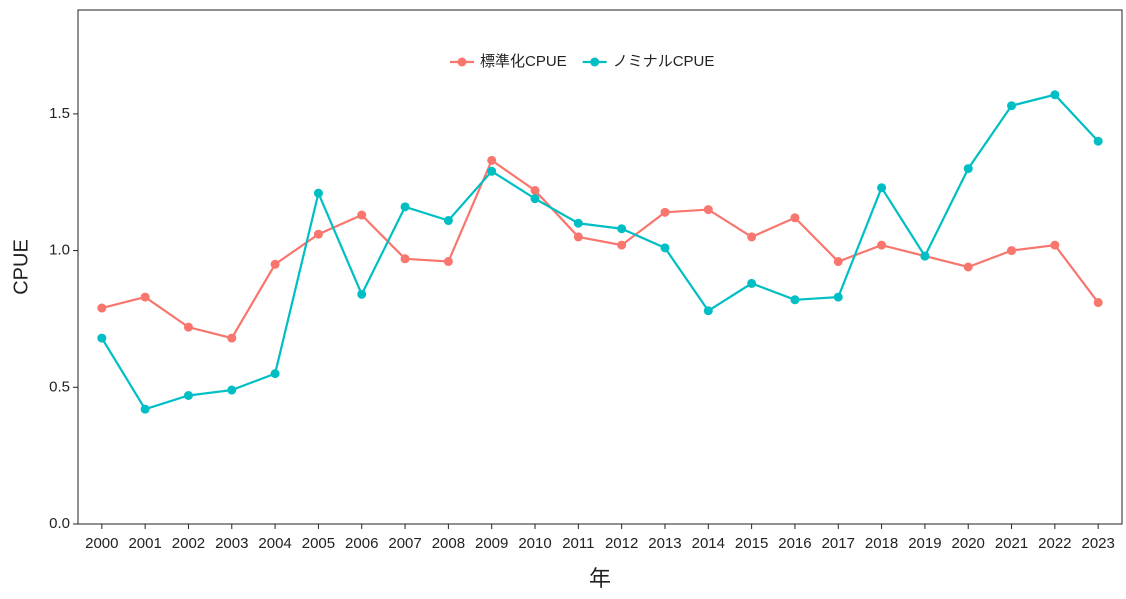 The image size is (1126, 599). What do you see at coordinates (523, 61) in the screenshot?
I see `legend-label: 標準化CPUE` at bounding box center [523, 61].